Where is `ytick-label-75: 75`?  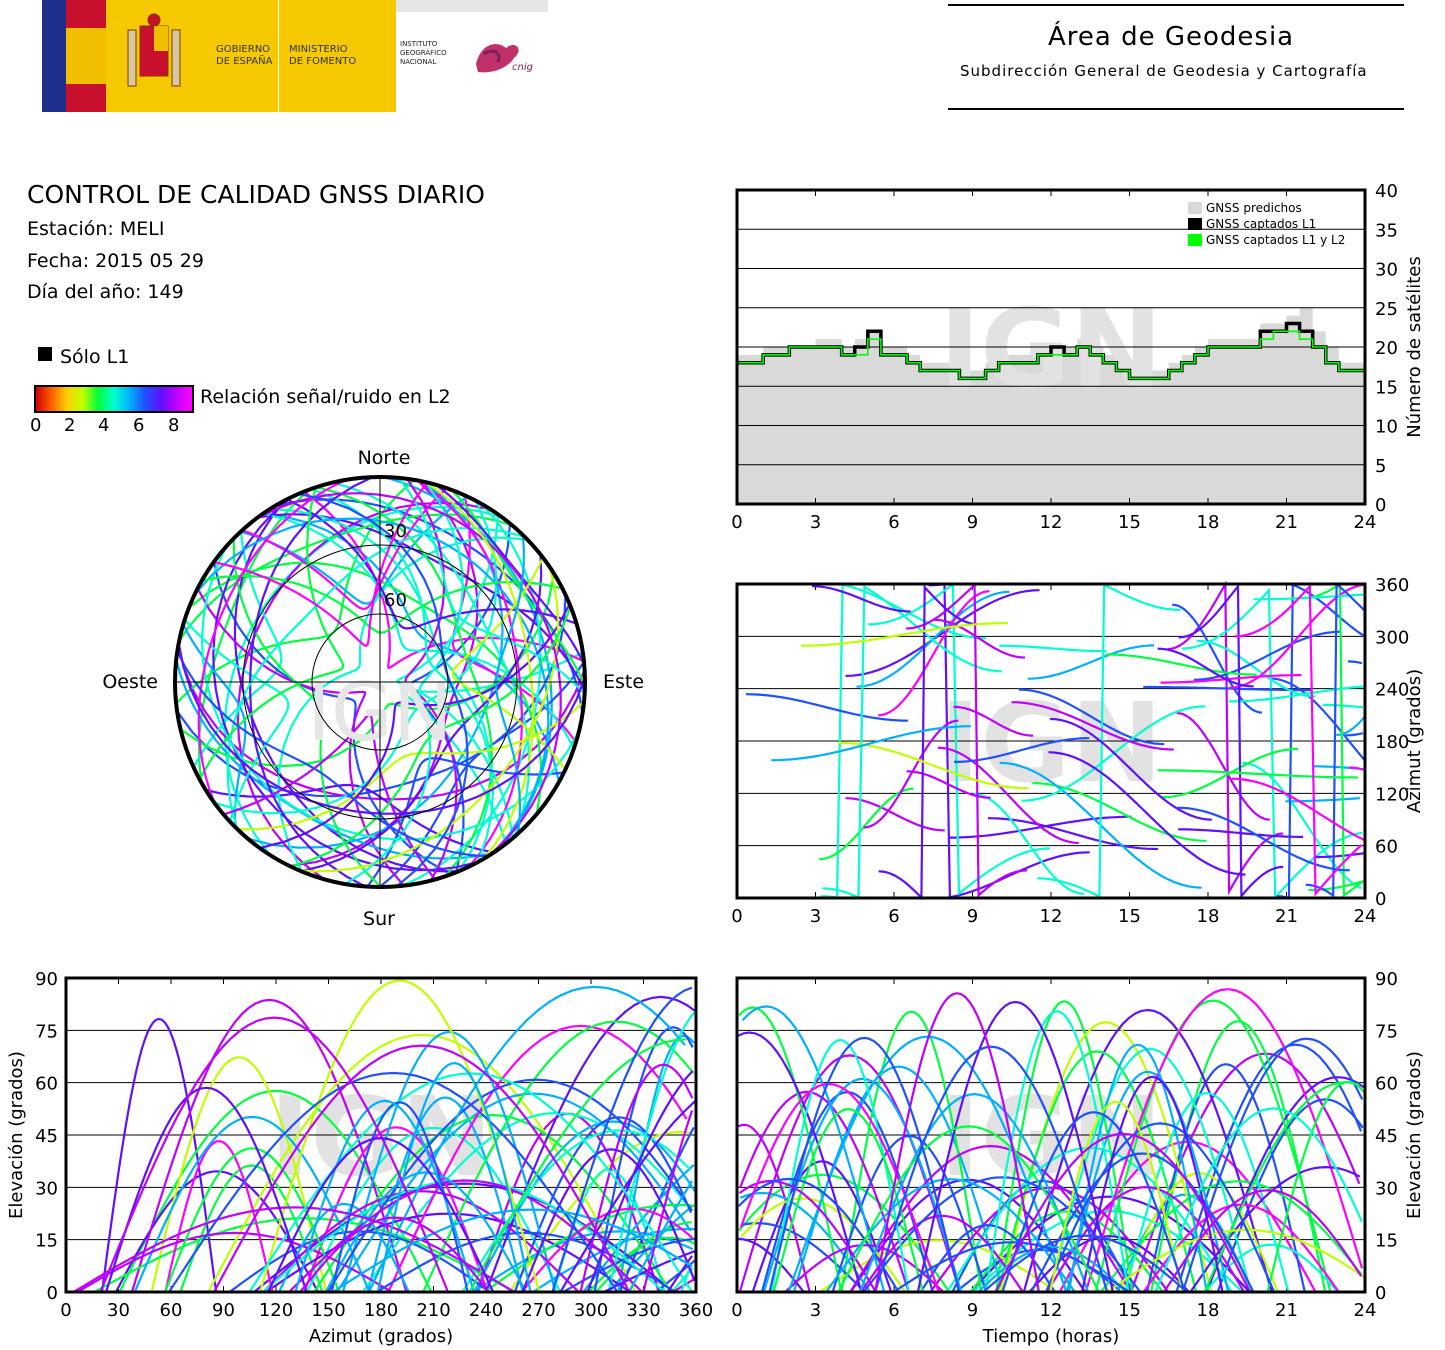 ytick-label-75: 75 is located at coordinates (46, 1031).